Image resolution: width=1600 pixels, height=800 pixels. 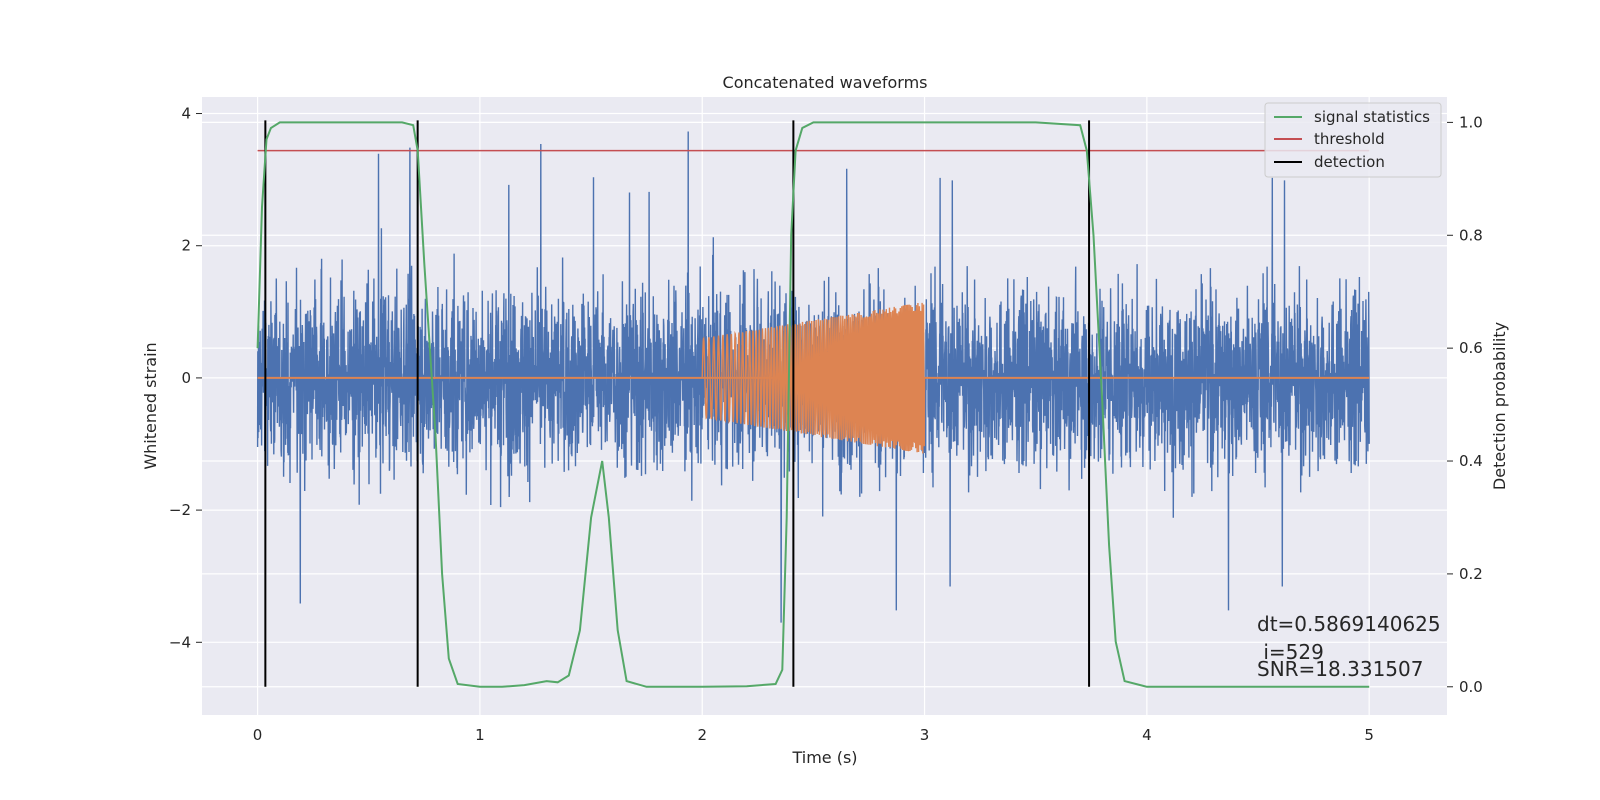 What do you see at coordinates (1372, 117) in the screenshot?
I see `legend-label-signal-statistics: signal statistics` at bounding box center [1372, 117].